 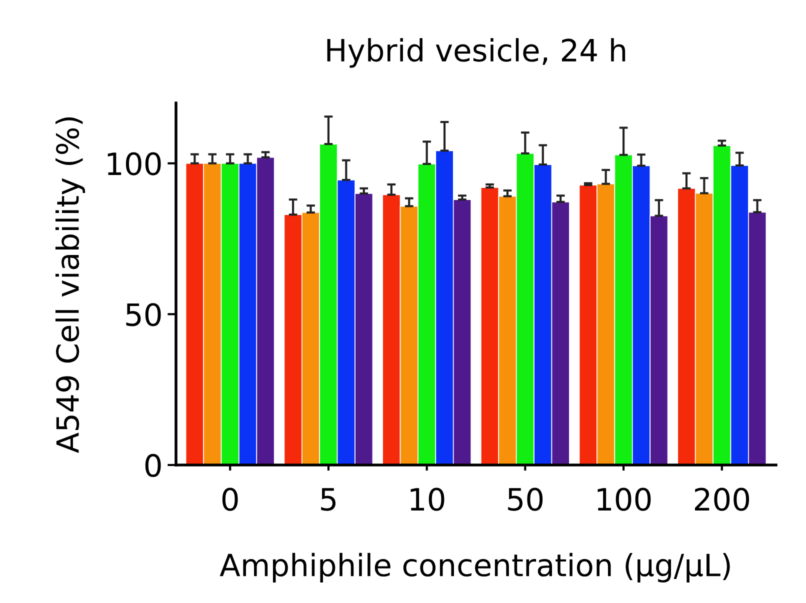 What do you see at coordinates (525, 499) in the screenshot?
I see `x-tick-label: 50` at bounding box center [525, 499].